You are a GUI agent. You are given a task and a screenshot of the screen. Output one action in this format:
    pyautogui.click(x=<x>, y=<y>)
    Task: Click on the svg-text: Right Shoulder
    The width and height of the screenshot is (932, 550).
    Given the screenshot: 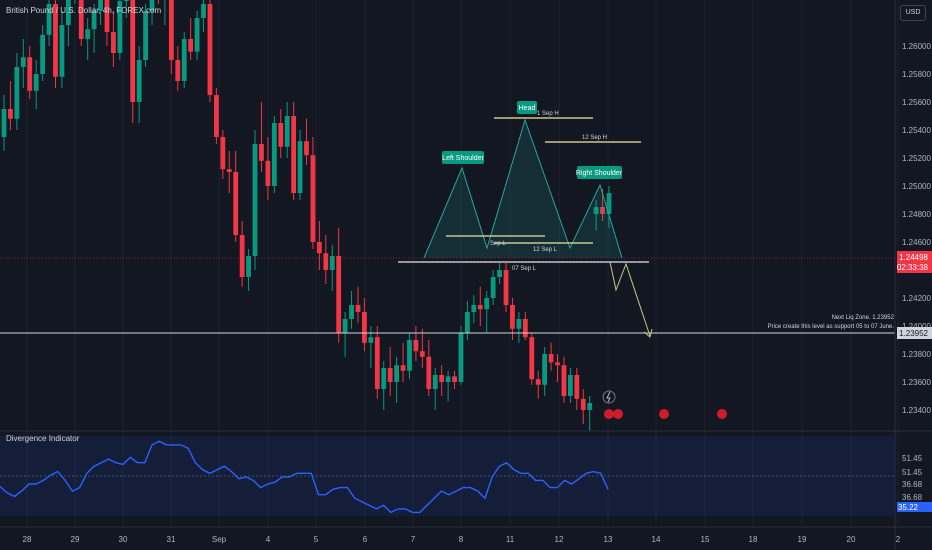 What is the action you would take?
    pyautogui.click(x=599, y=173)
    